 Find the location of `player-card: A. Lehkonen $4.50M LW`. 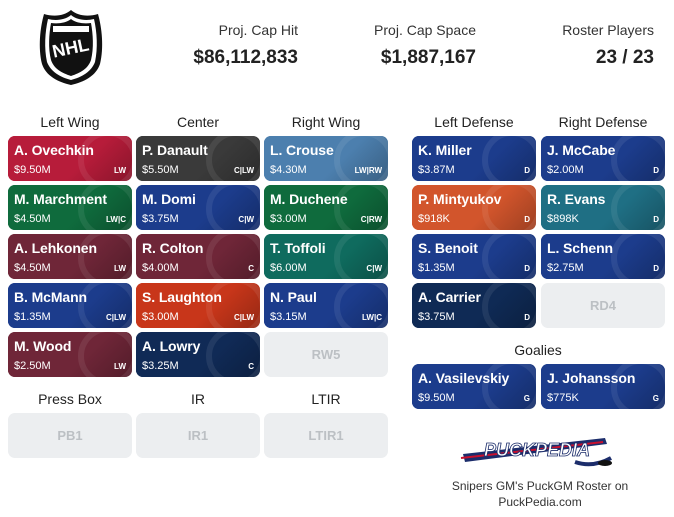

player-card: A. Lehkonen $4.50M LW is located at coordinates (70, 256).